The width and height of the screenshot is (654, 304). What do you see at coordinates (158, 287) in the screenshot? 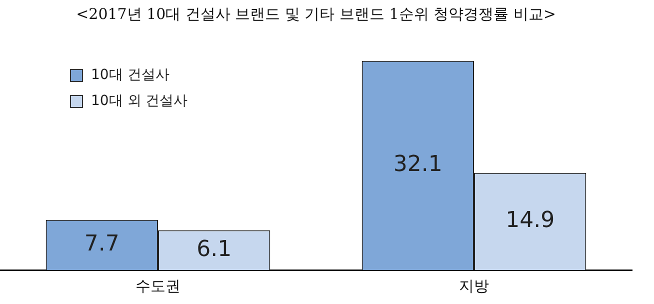
I see `x-tick-label: 수도권` at bounding box center [158, 287].